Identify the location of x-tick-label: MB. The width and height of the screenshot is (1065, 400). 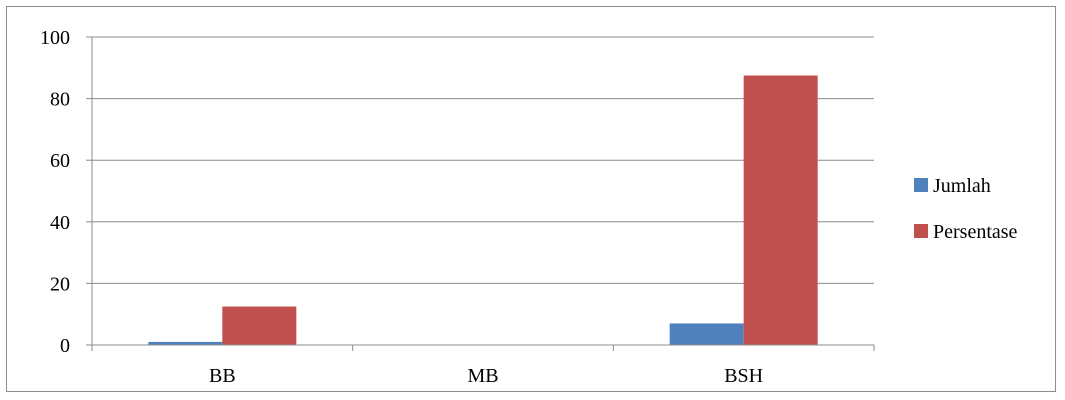
(482, 376).